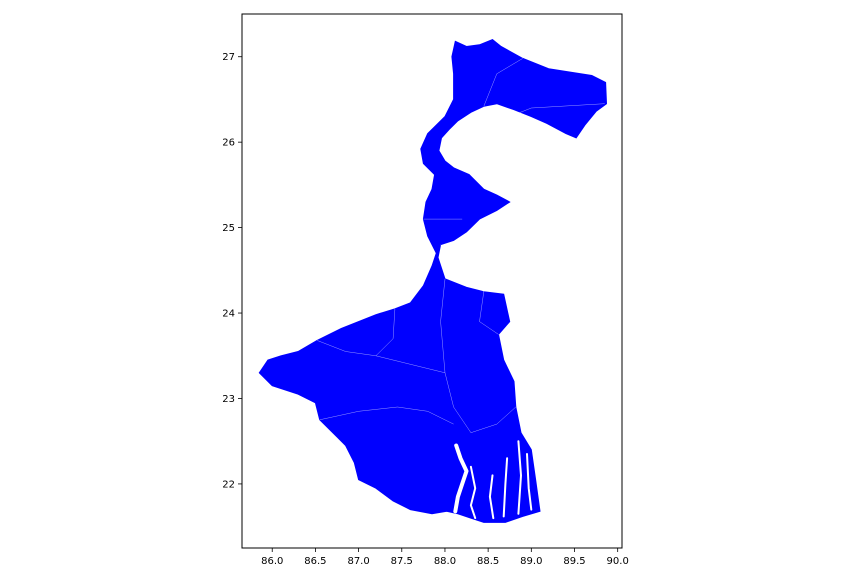  Describe the element at coordinates (315, 561) in the screenshot. I see `x-tick-label: 86.5` at that location.